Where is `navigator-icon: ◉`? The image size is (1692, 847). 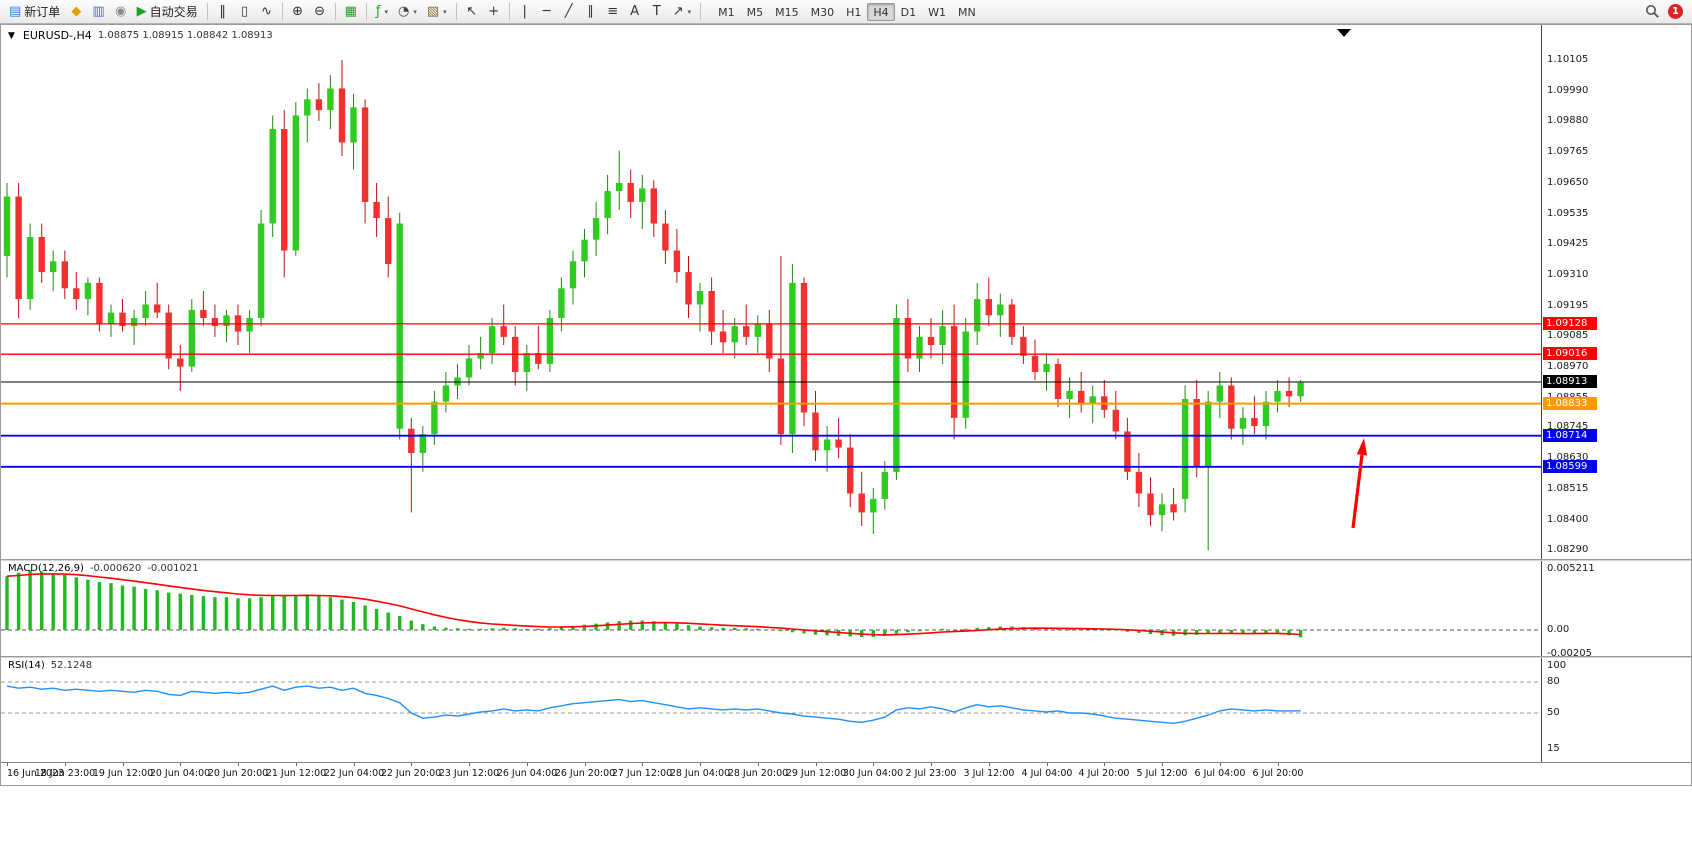 navigator-icon: ◉ is located at coordinates (120, 11).